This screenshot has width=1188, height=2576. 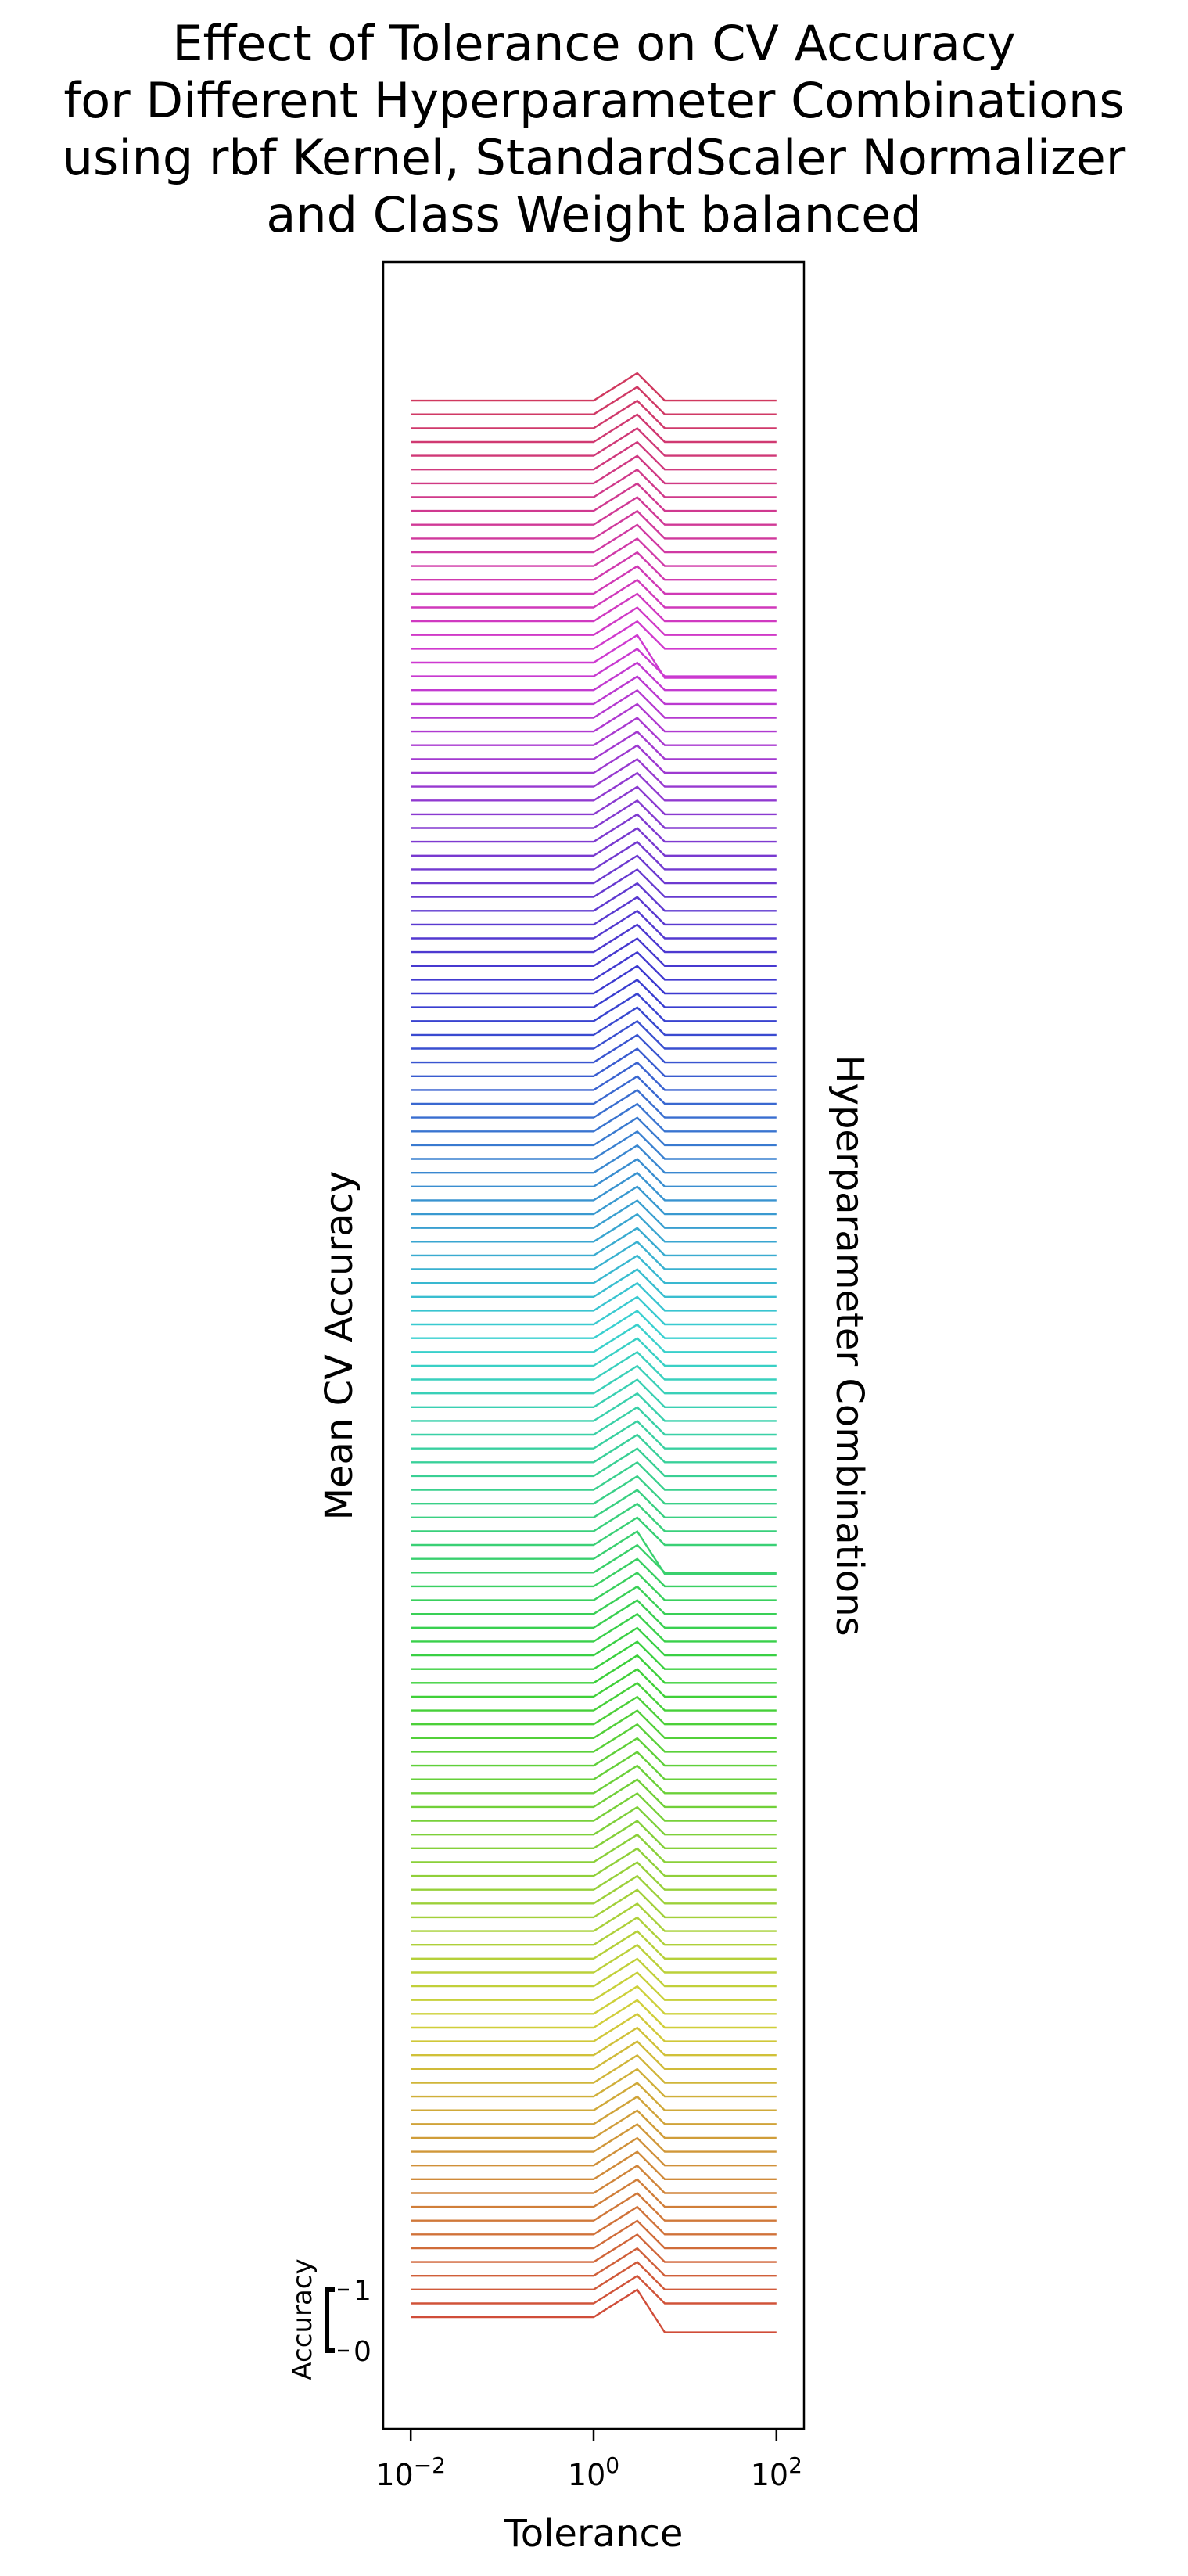 I want to click on y-axis-label: Mean CV Accuracy, so click(x=339, y=1346).